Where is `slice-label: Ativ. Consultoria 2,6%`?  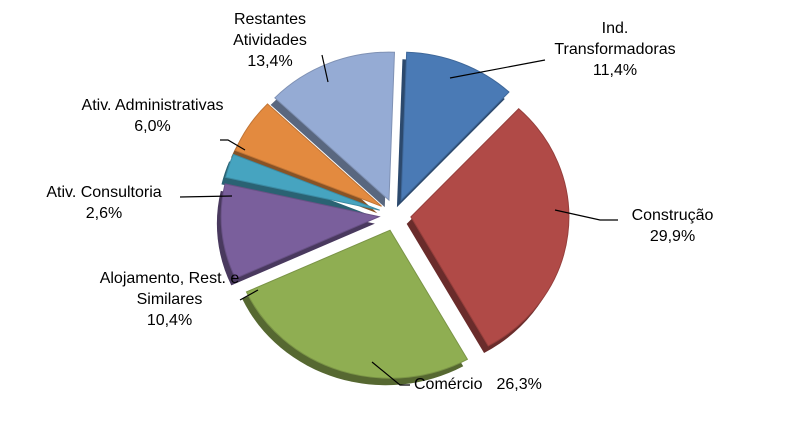 slice-label: Ativ. Consultoria 2,6% is located at coordinates (104, 203).